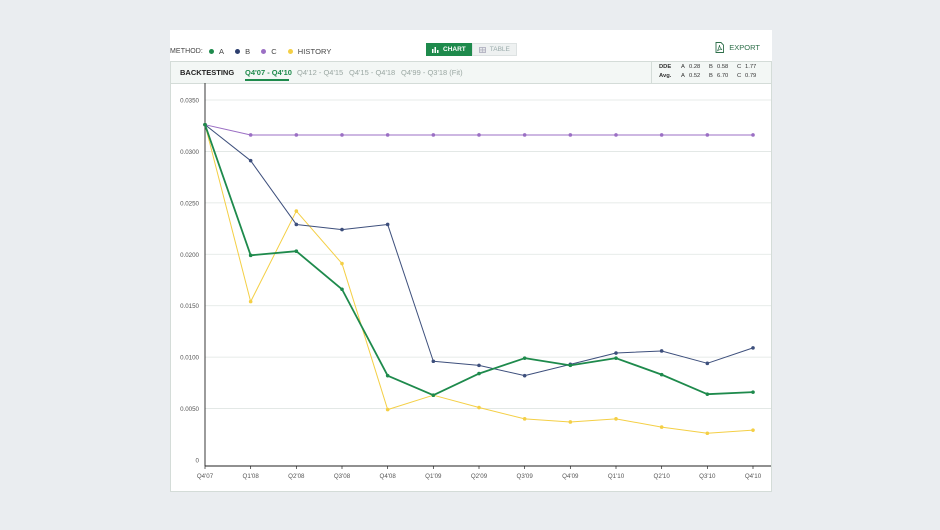 This screenshot has height=530, width=940. Describe the element at coordinates (372, 72) in the screenshot. I see `tab-q415-q418: Q4'15 - Q4'18` at that location.